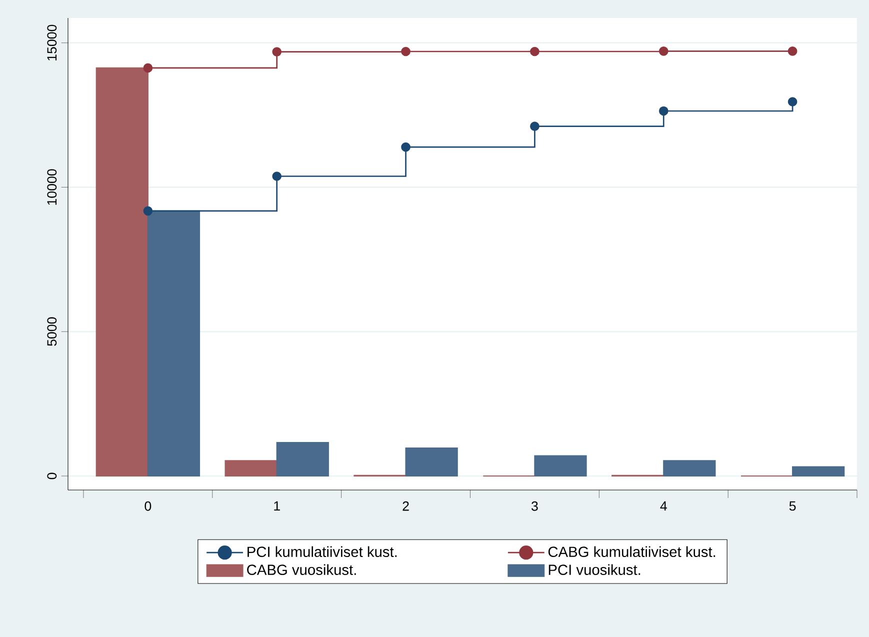 The image size is (869, 637). What do you see at coordinates (52, 476) in the screenshot?
I see `y-tick-label: 0` at bounding box center [52, 476].